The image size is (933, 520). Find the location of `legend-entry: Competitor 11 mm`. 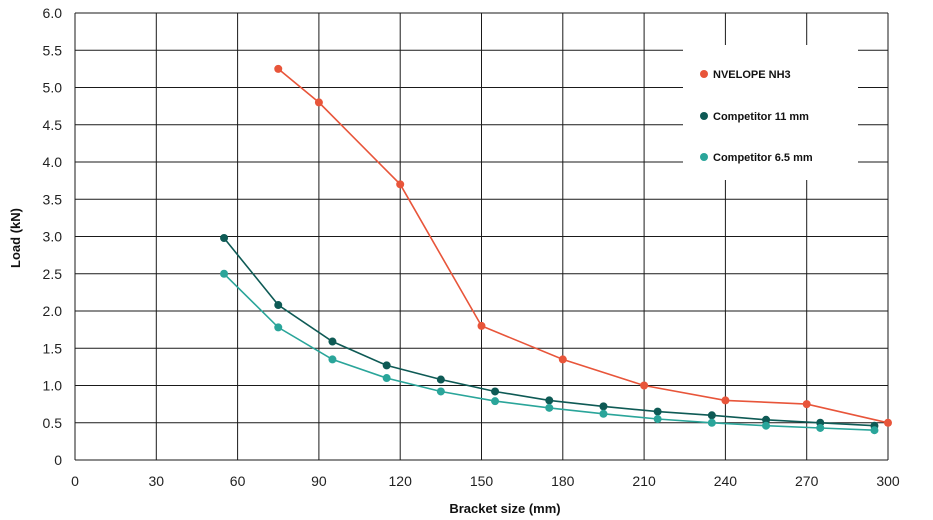

legend-entry: Competitor 11 mm is located at coordinates (754, 117).